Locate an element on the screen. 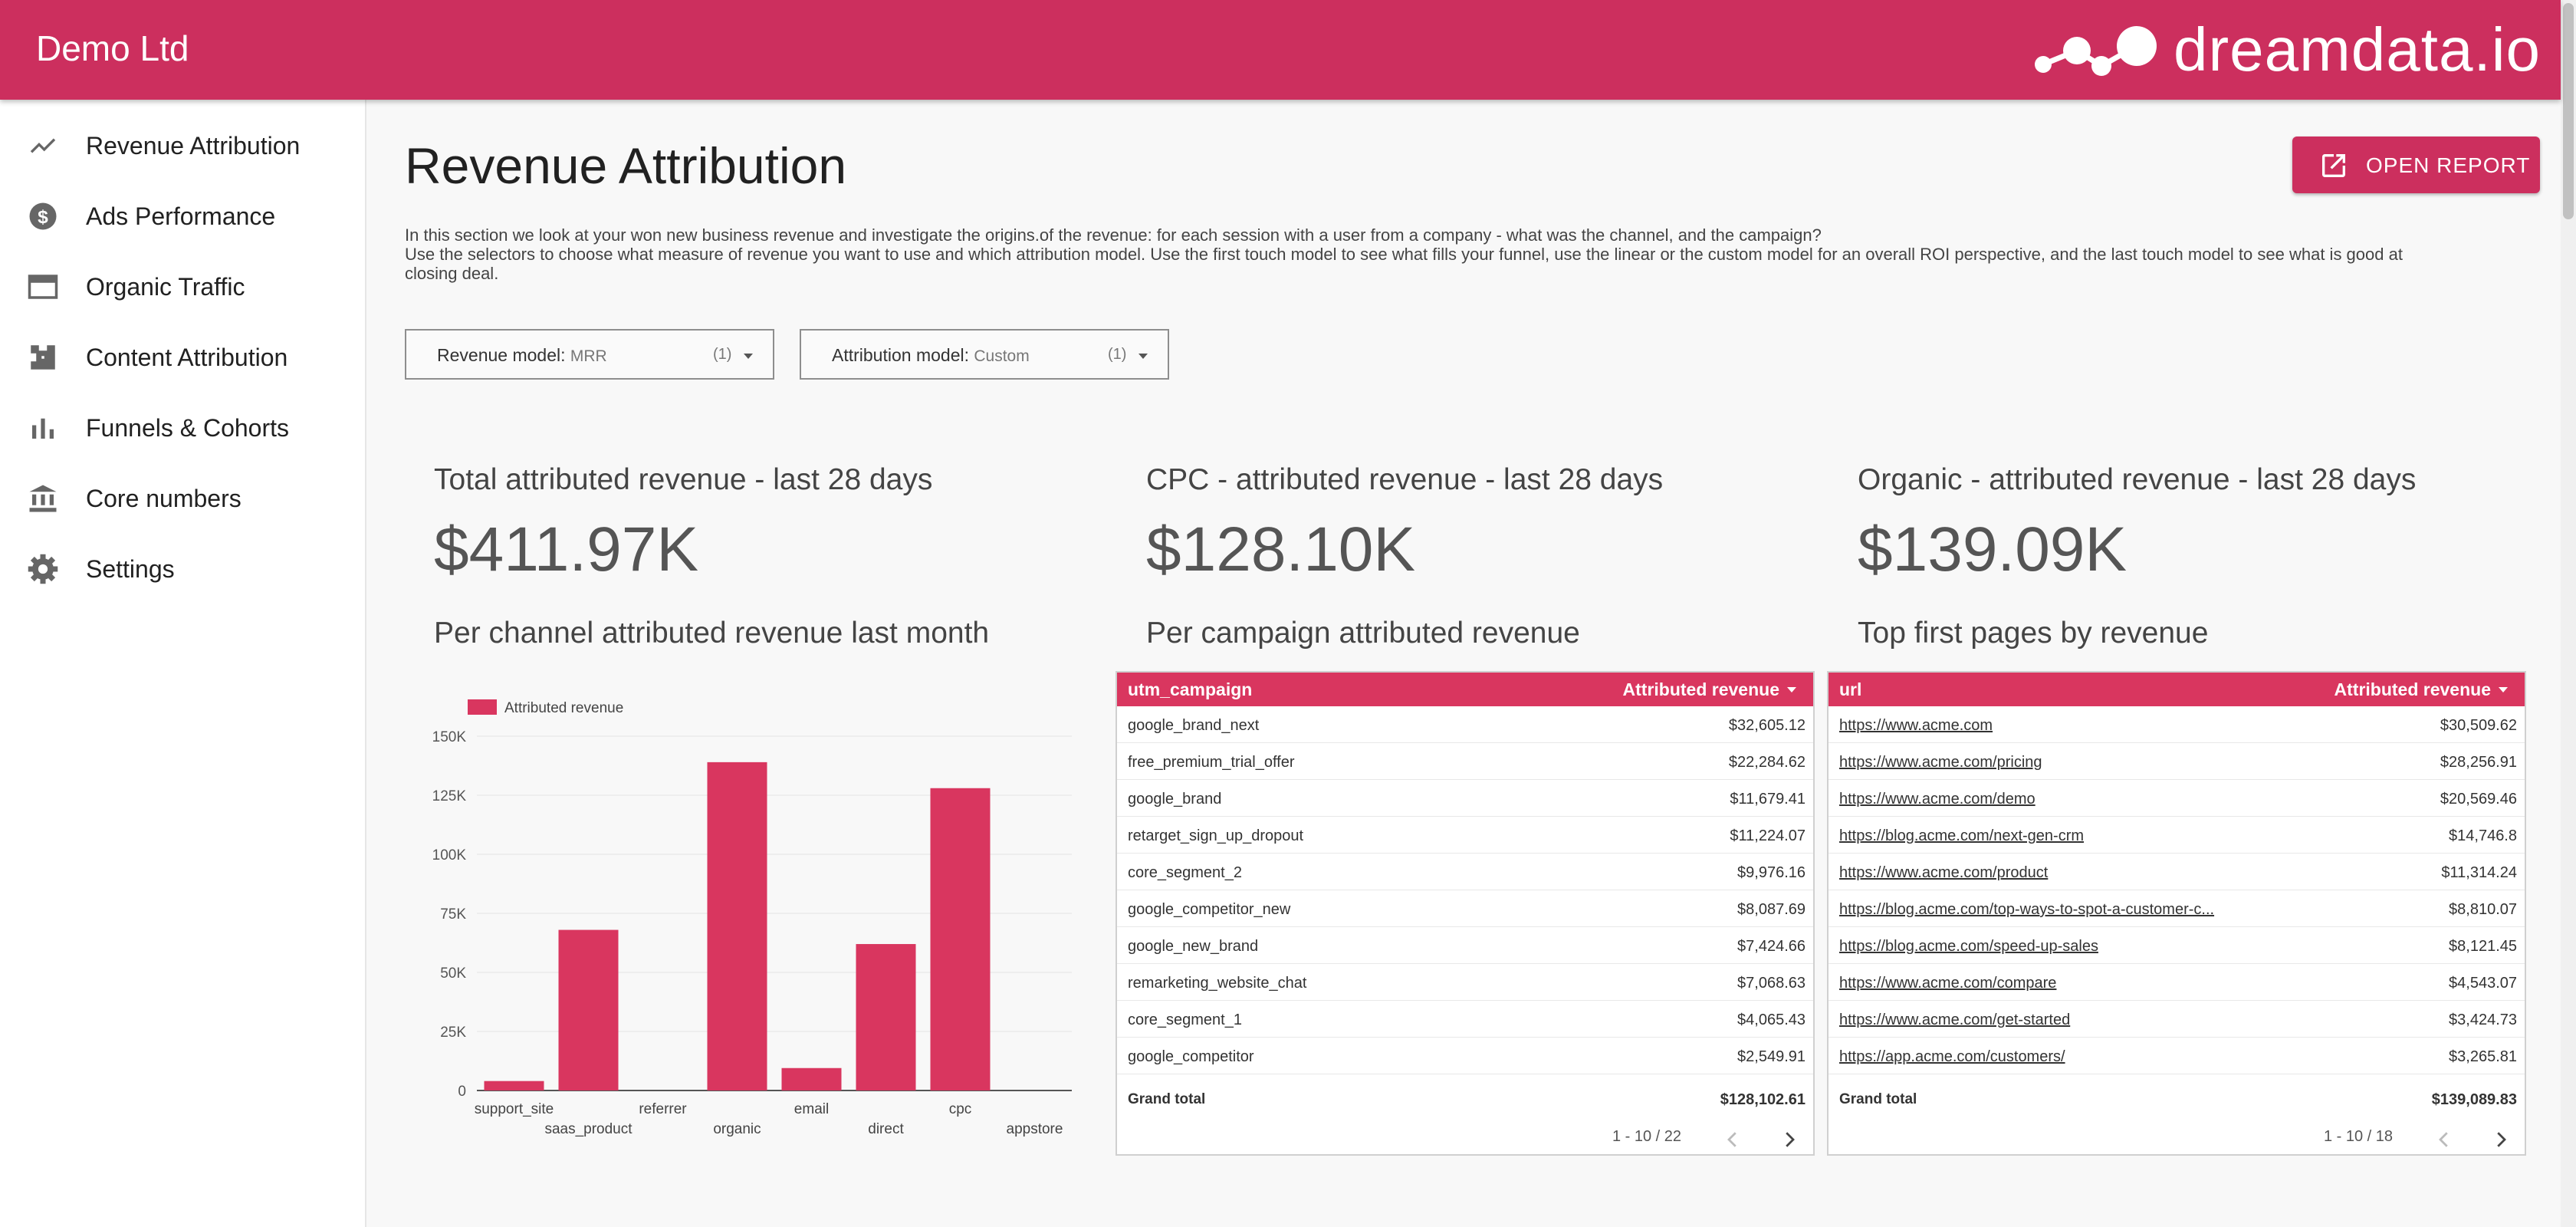  sidebar-item-revenue-attribution: Revenue Attribution is located at coordinates (183, 145).